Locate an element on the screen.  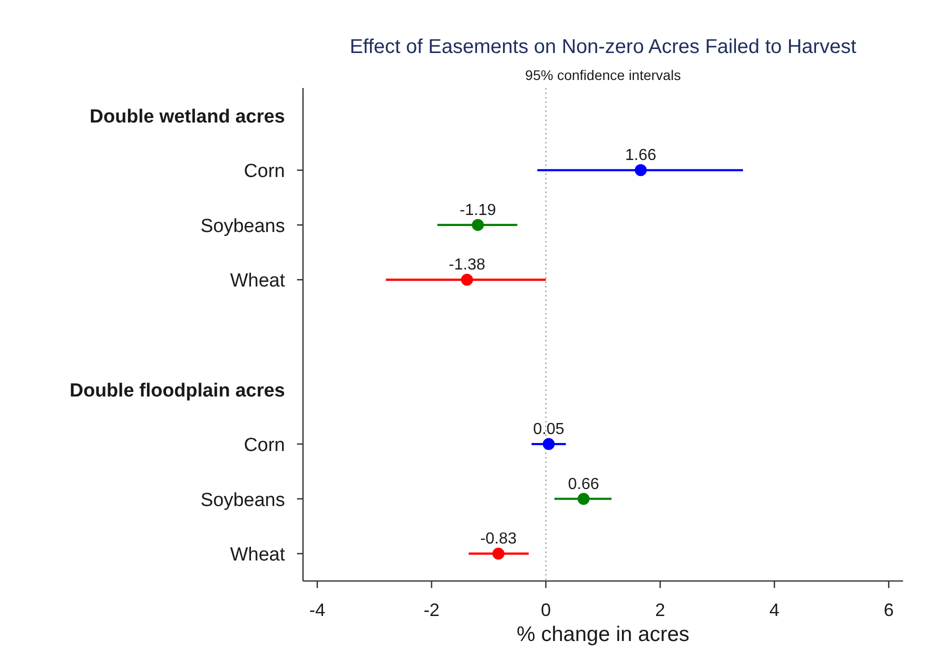
x-tick-label: 2 is located at coordinates (660, 610).